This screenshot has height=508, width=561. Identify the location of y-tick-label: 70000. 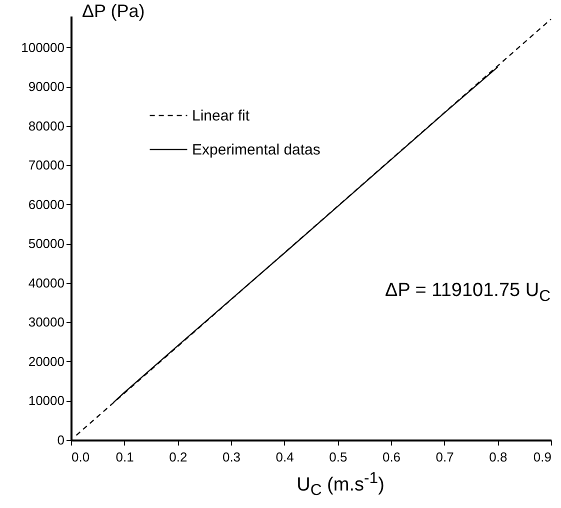
(46, 165).